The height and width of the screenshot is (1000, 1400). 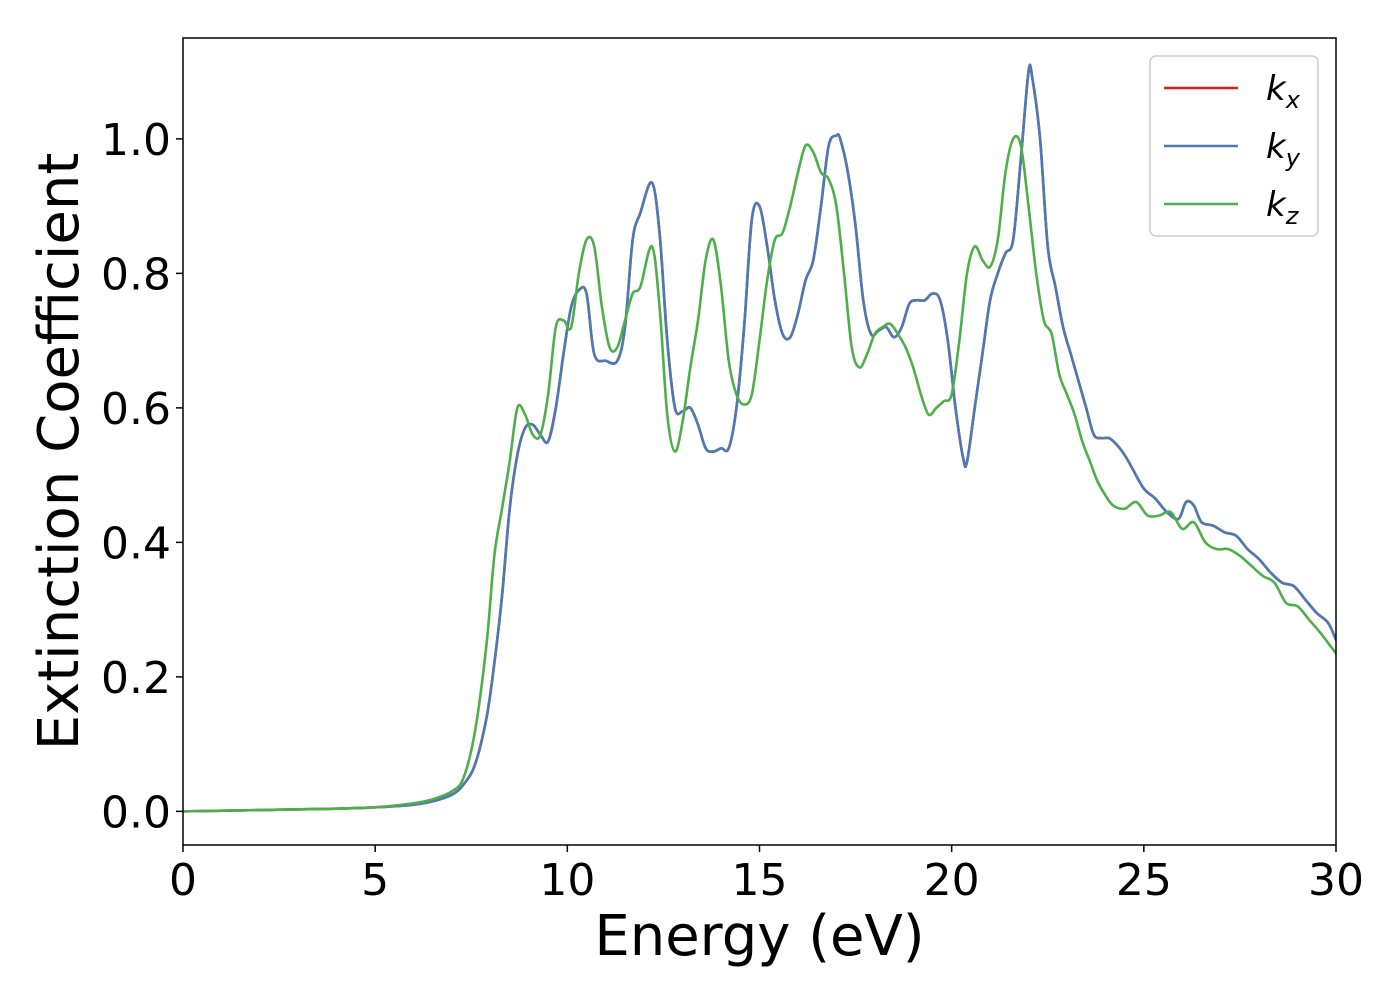 What do you see at coordinates (760, 880) in the screenshot?
I see `x-tick-label: 15` at bounding box center [760, 880].